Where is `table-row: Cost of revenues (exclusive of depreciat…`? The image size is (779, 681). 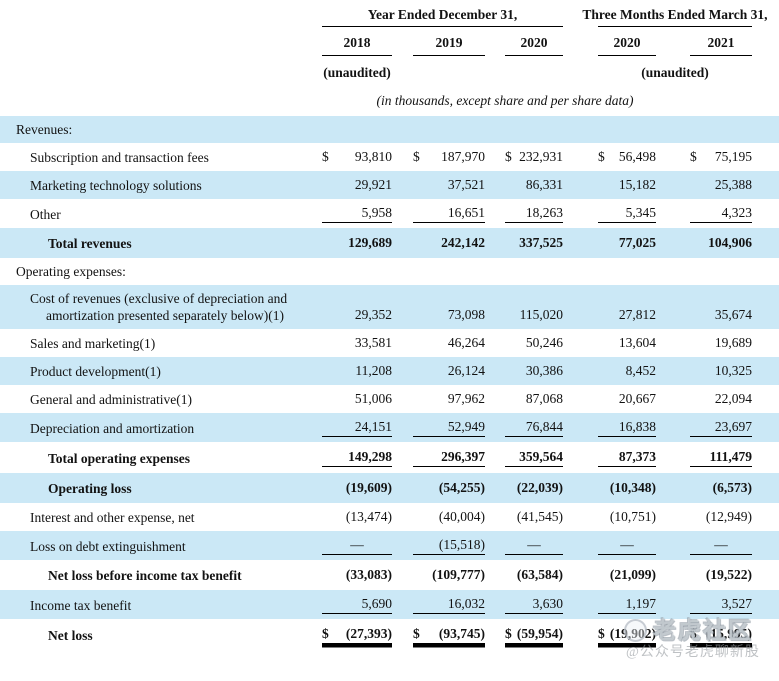 table-row: Cost of revenues (exclusive of depreciat… is located at coordinates (389, 307).